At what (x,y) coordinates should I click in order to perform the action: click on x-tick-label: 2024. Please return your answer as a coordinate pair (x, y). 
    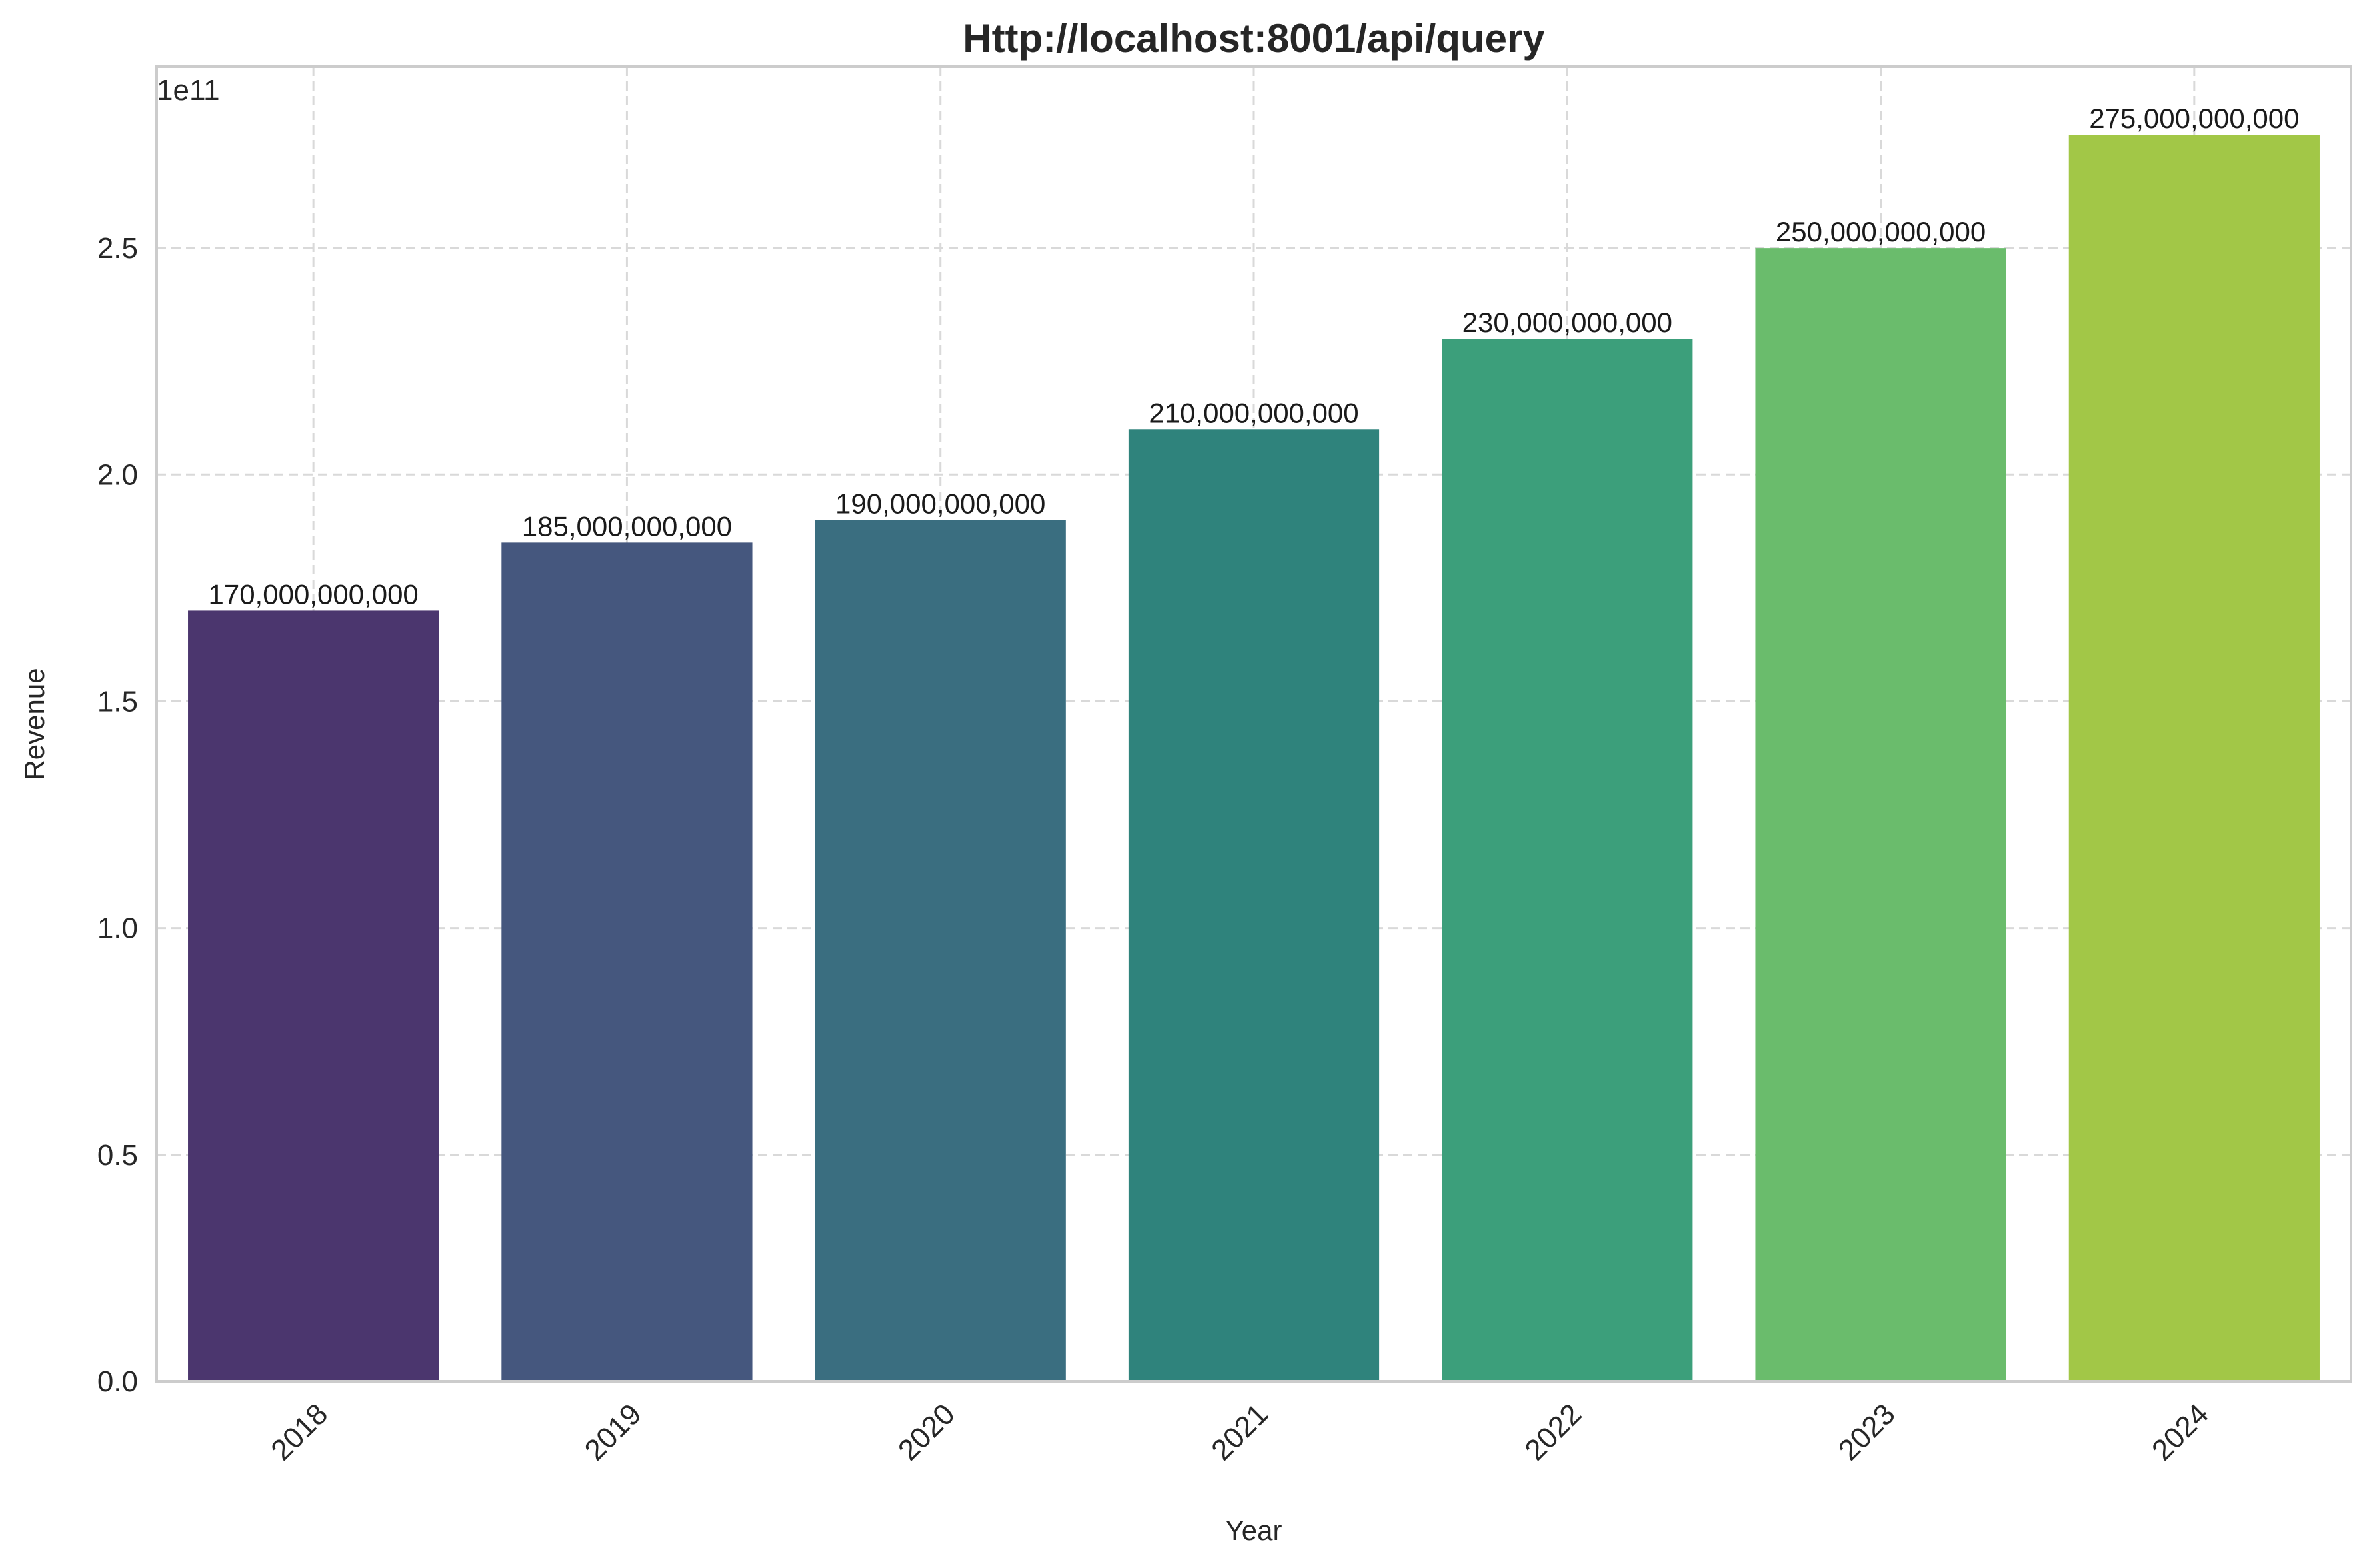
    Looking at the image, I should click on (2180, 1432).